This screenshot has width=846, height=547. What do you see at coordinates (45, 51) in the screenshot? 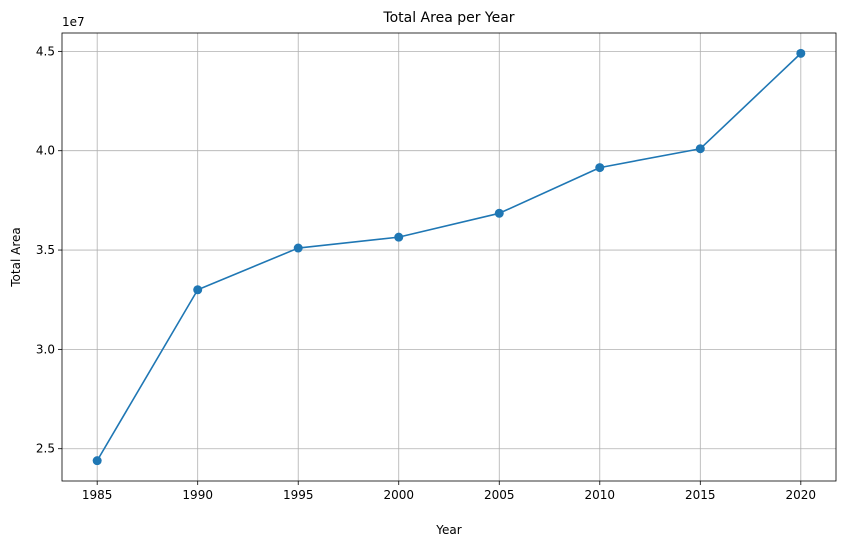
I see `y-tick-label: 4.5` at bounding box center [45, 51].